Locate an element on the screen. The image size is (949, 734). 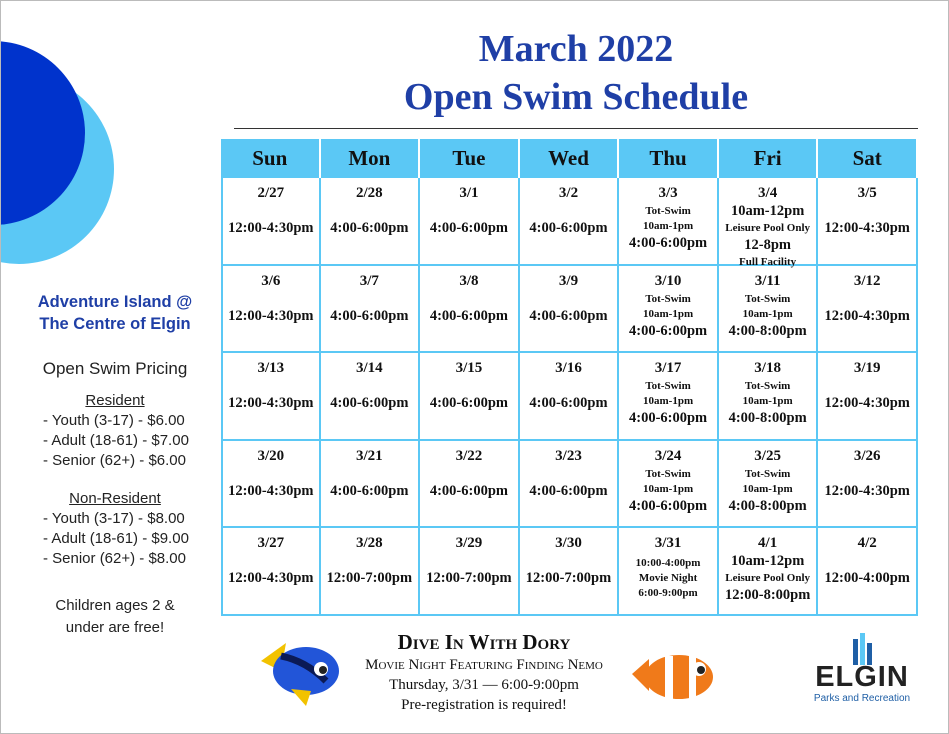
hours-line: 12:00-8:00pm is located at coordinates (767, 595).